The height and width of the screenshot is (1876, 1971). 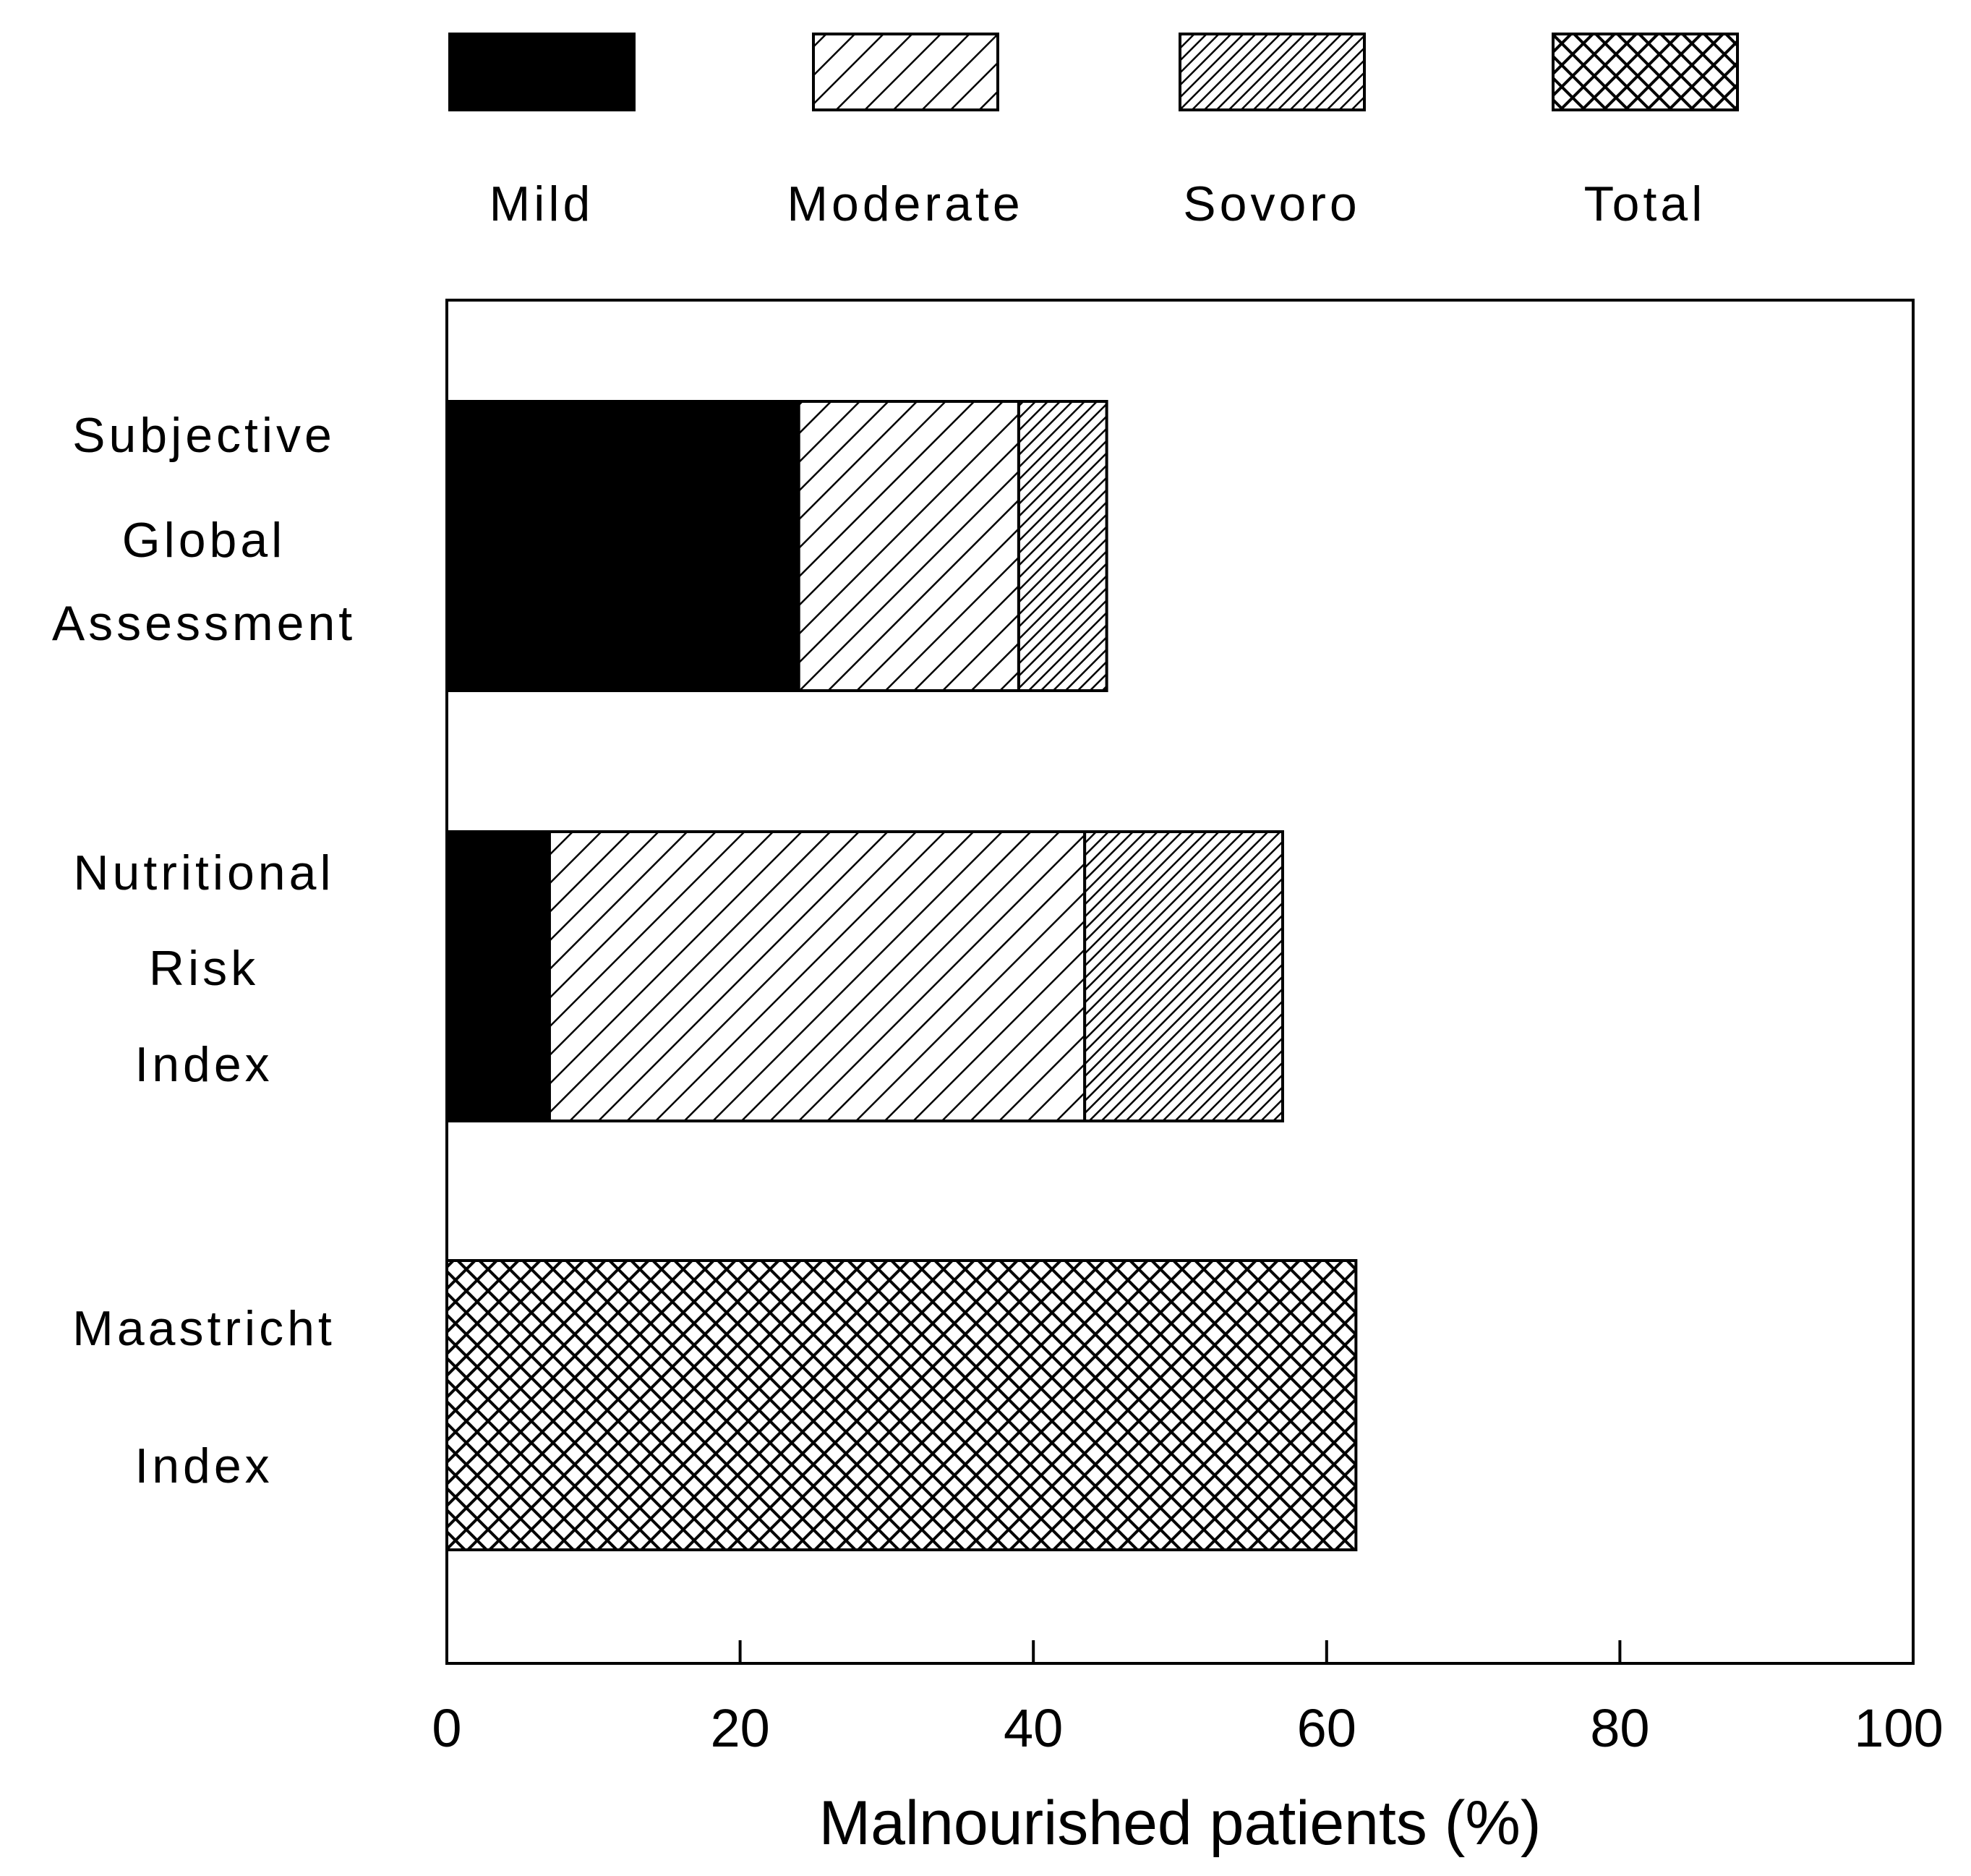 What do you see at coordinates (541, 203) in the screenshot?
I see `legend-label-mild: Mild` at bounding box center [541, 203].